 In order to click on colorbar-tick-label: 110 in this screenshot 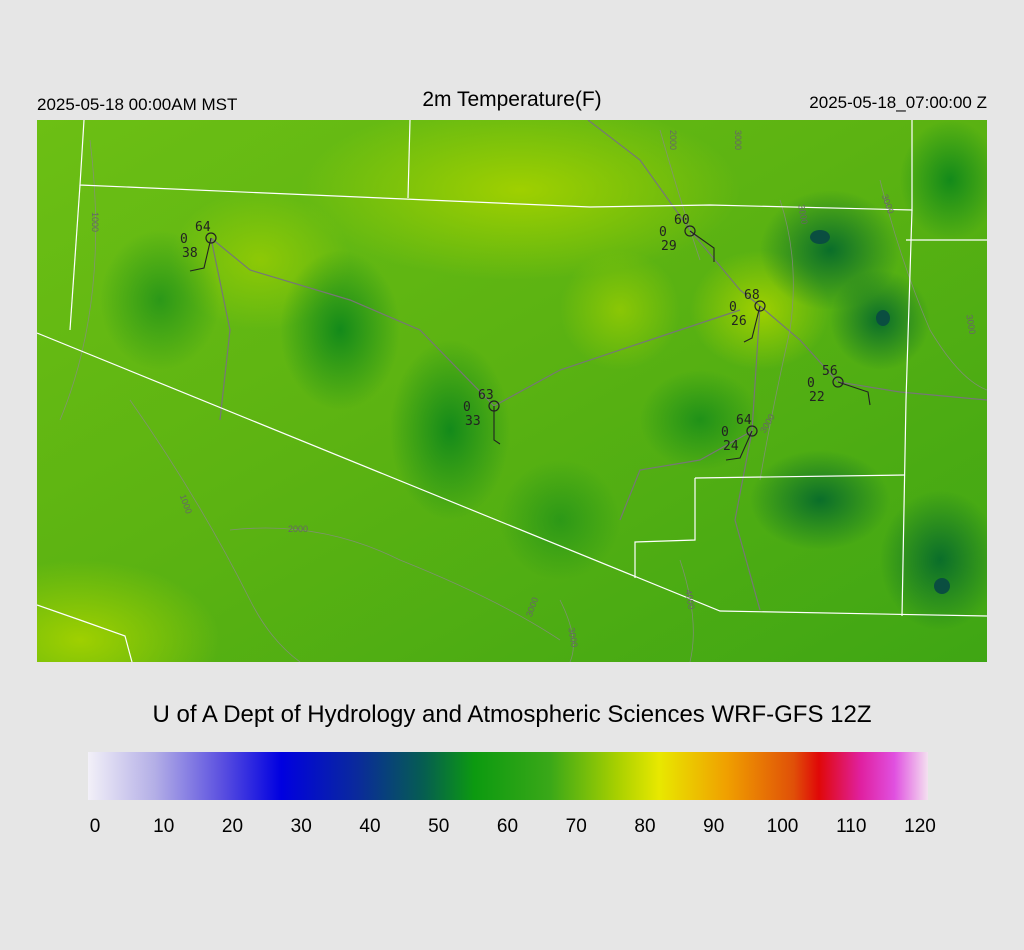, I will do `click(851, 826)`.